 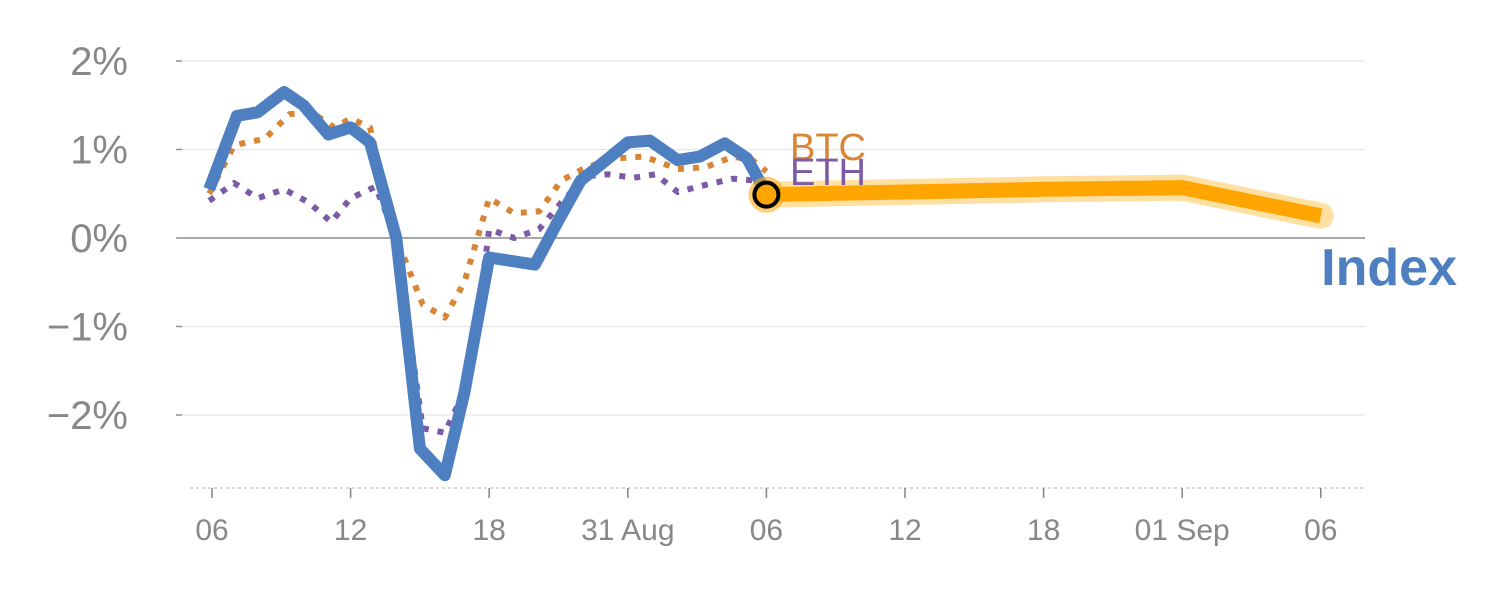 I want to click on y-tick-label: −1%, so click(x=87, y=328).